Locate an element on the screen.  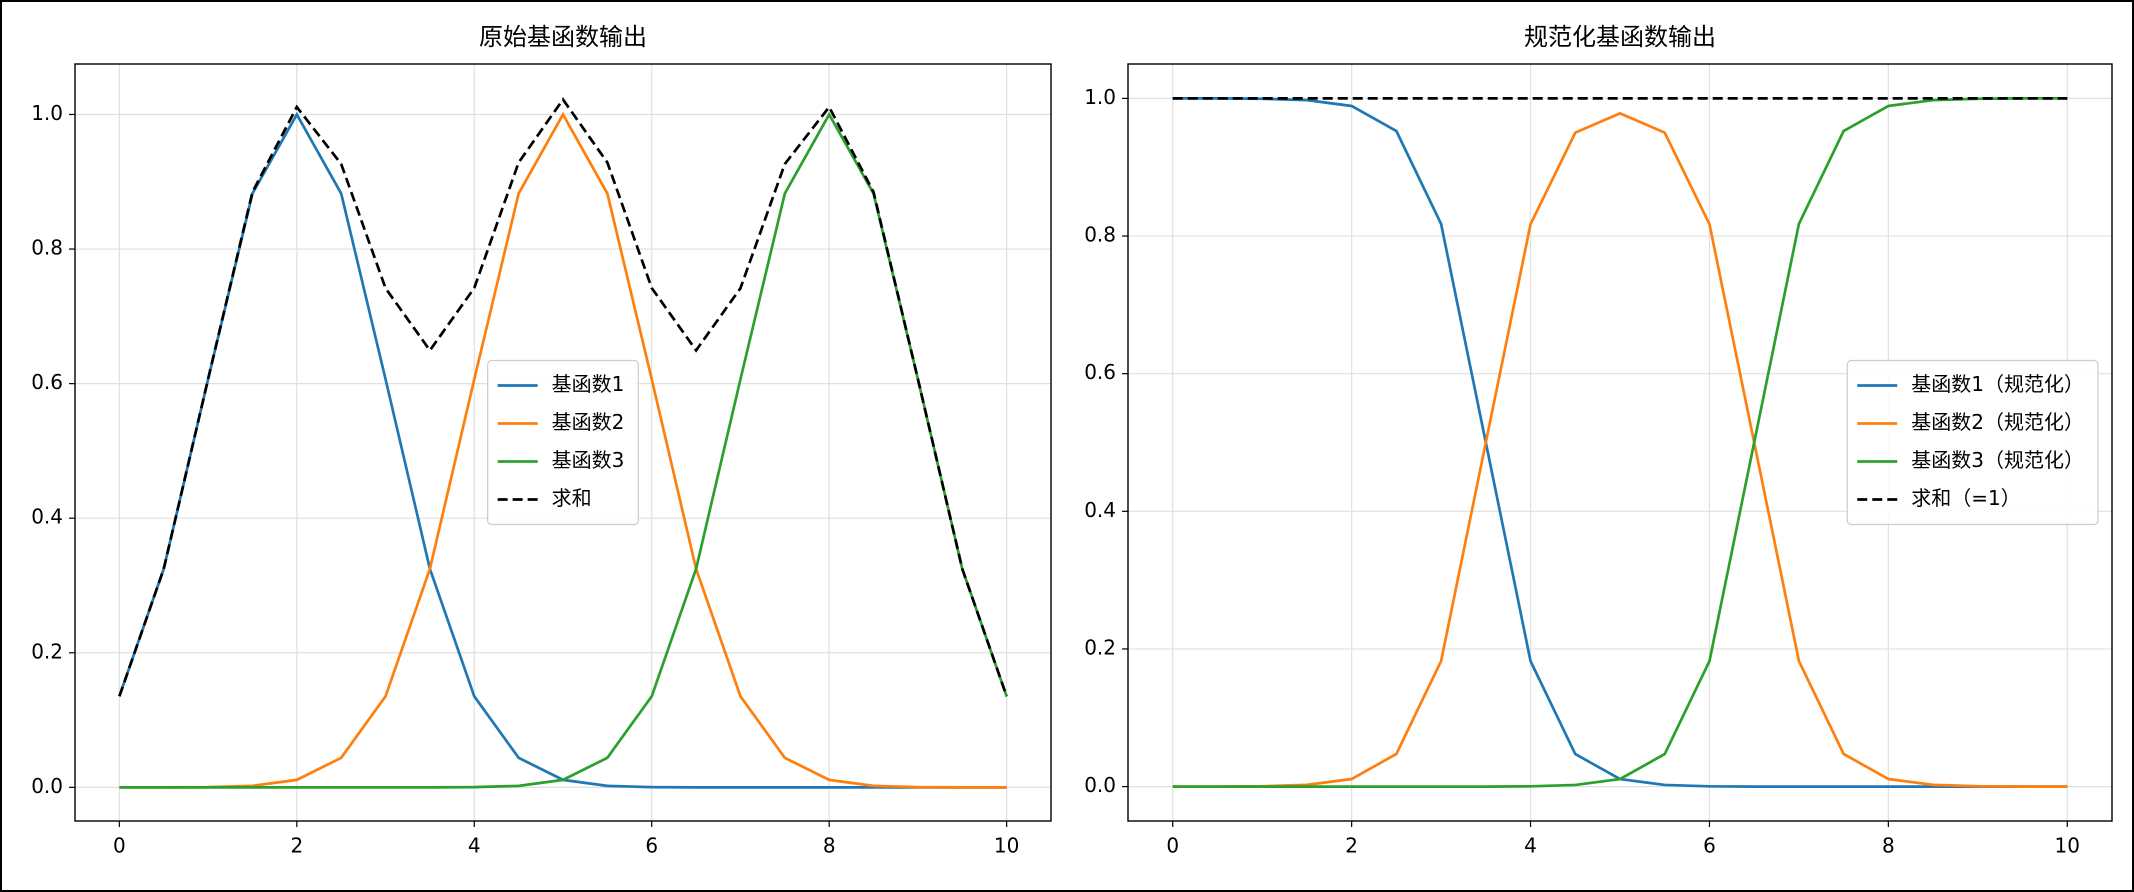
chart-title: 原始基函数输出 is located at coordinates (563, 37).